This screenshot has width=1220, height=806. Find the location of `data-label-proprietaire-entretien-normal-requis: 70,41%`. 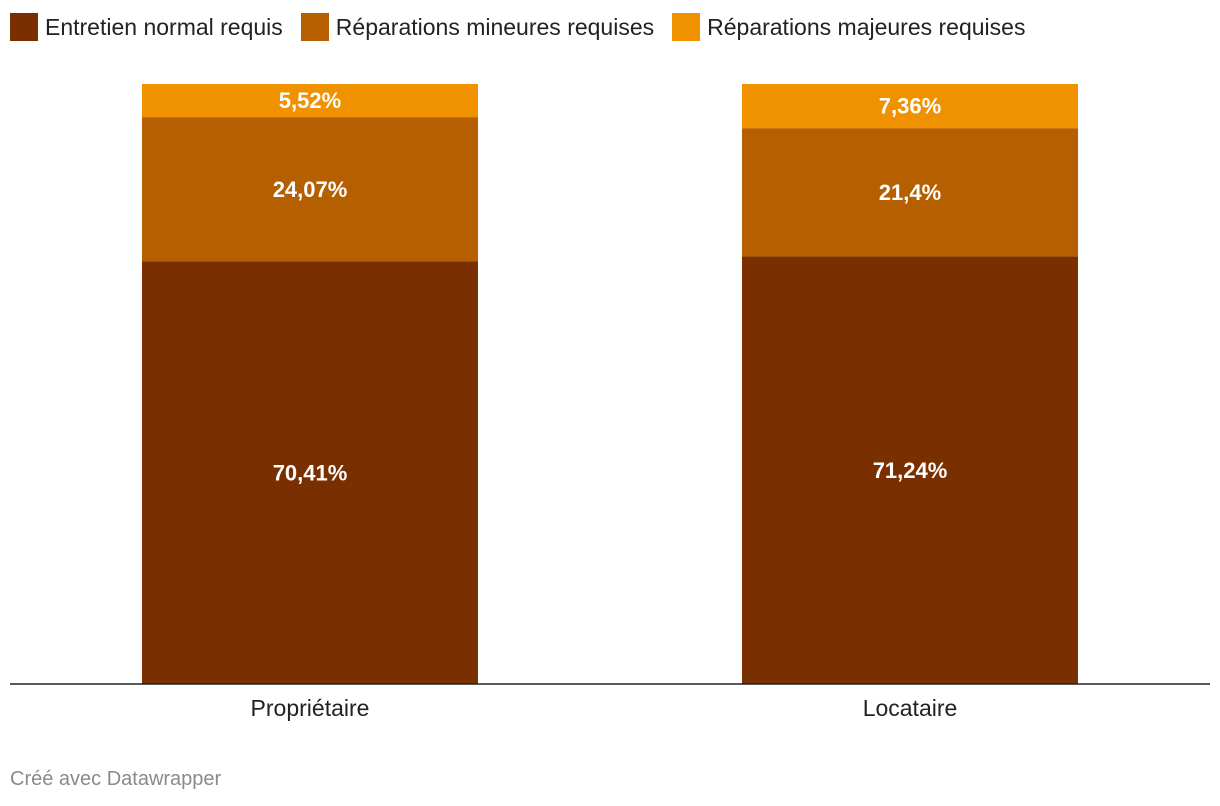

data-label-proprietaire-entretien-normal-requis: 70,41% is located at coordinates (310, 472).